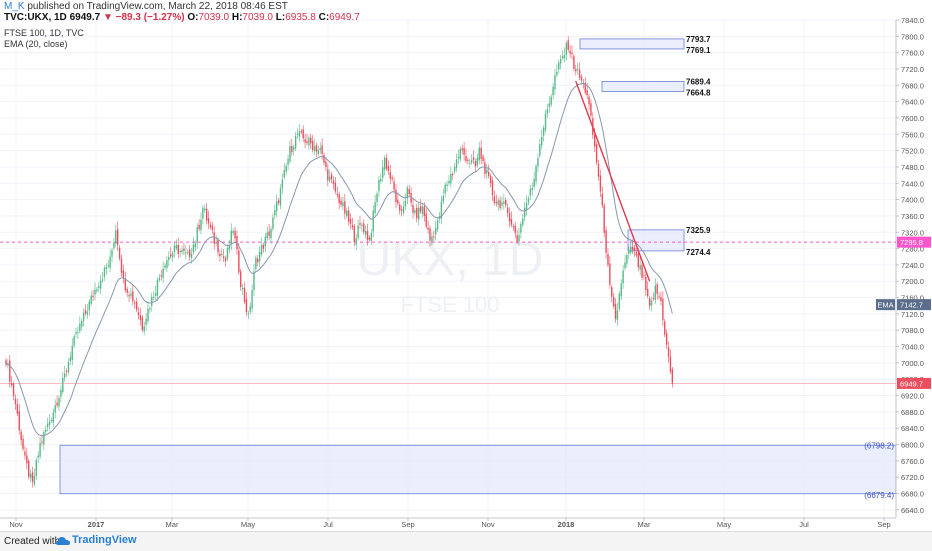 The width and height of the screenshot is (932, 551). I want to click on ema-tag-prefix: EMA, so click(885, 305).